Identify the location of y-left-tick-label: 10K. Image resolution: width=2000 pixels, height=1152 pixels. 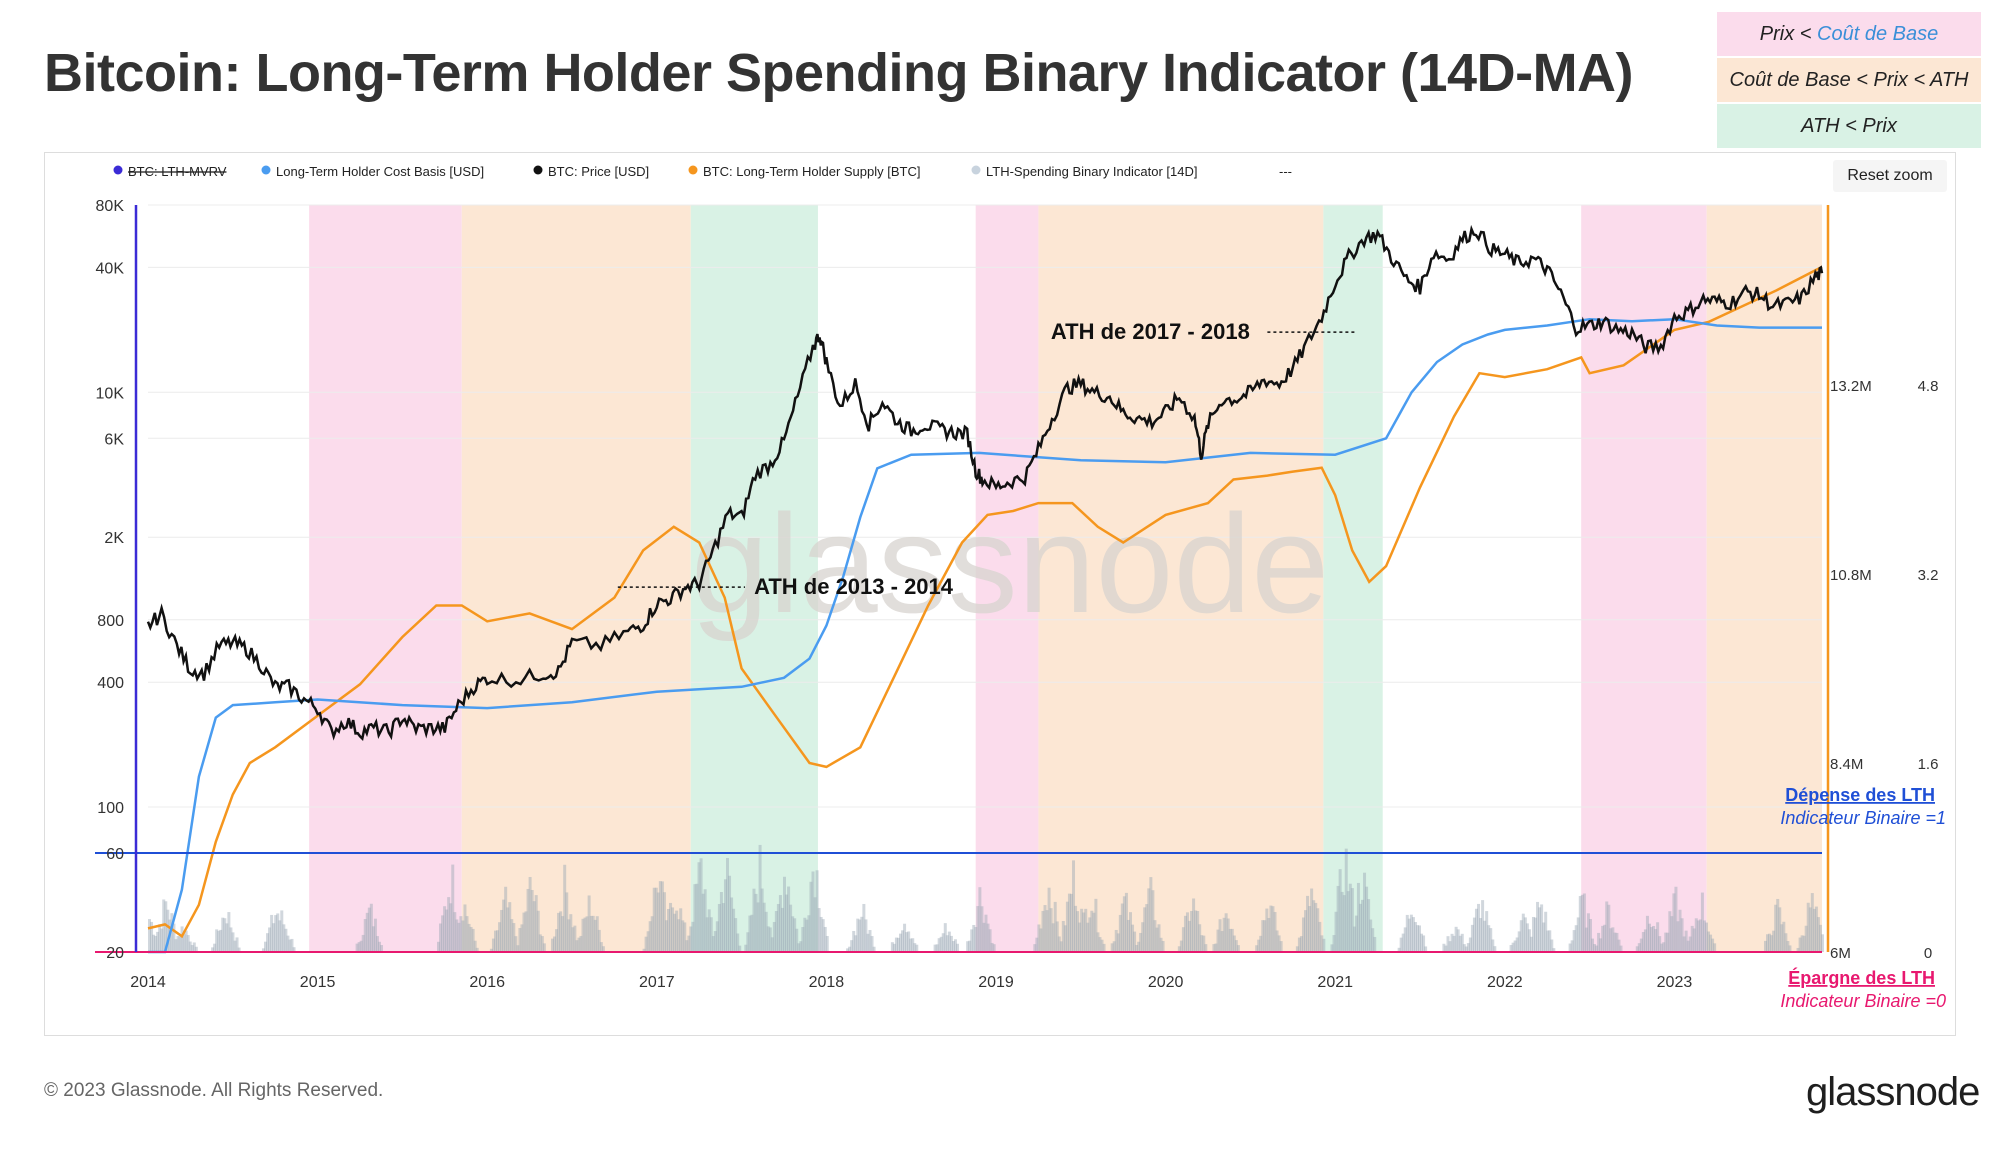
(110, 393).